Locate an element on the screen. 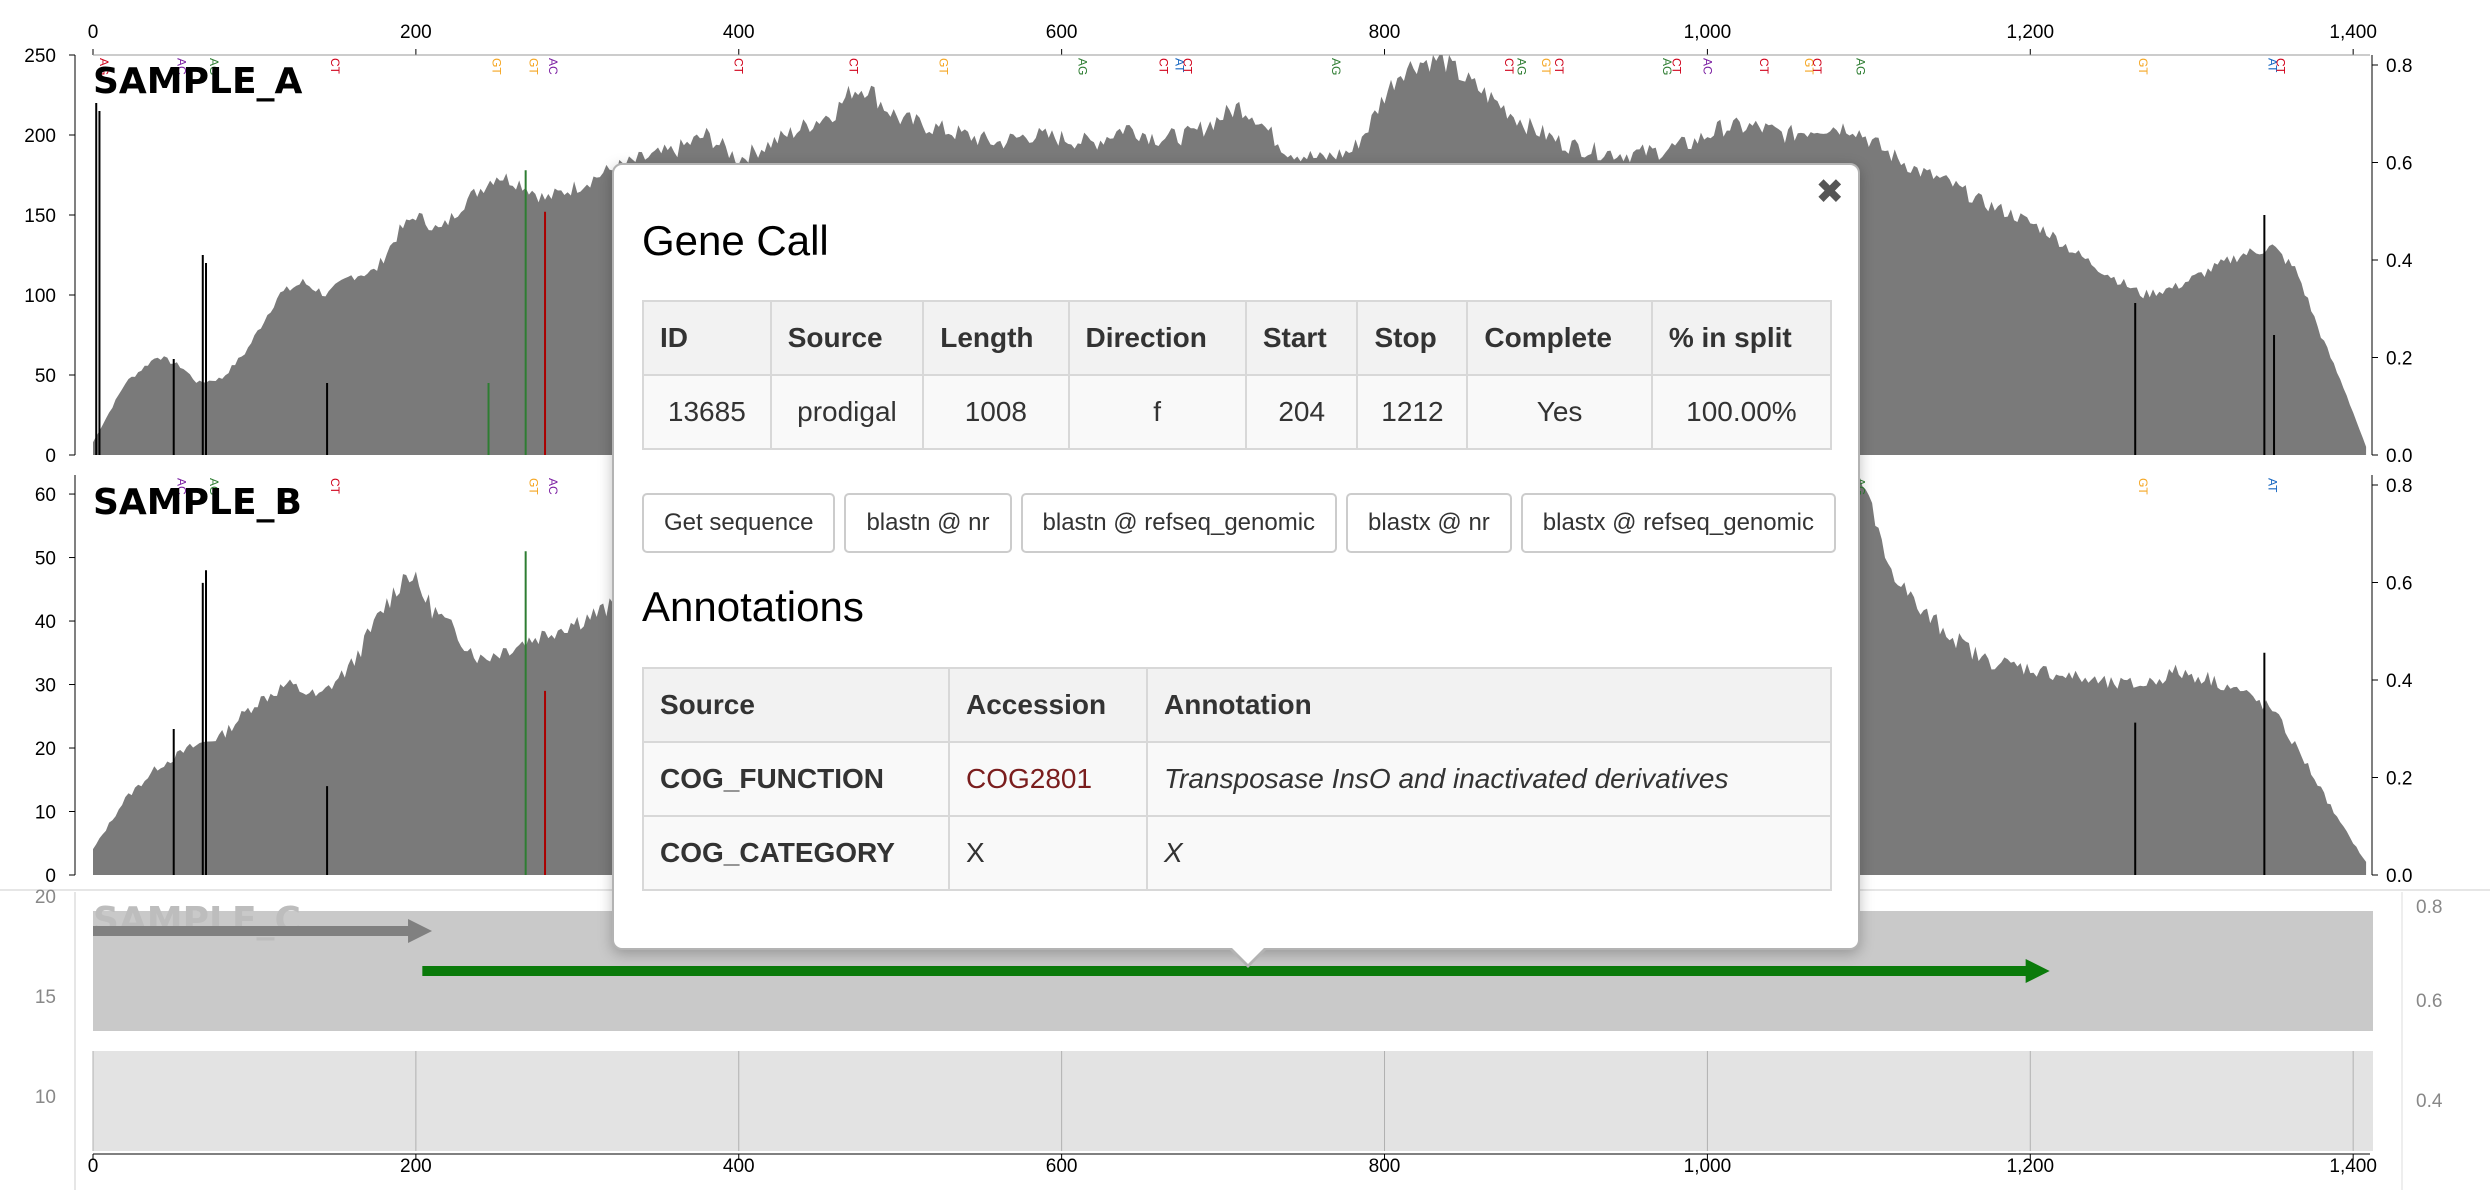 The height and width of the screenshot is (1190, 2490). sample-a-label: SAMPLE_A is located at coordinates (198, 81).